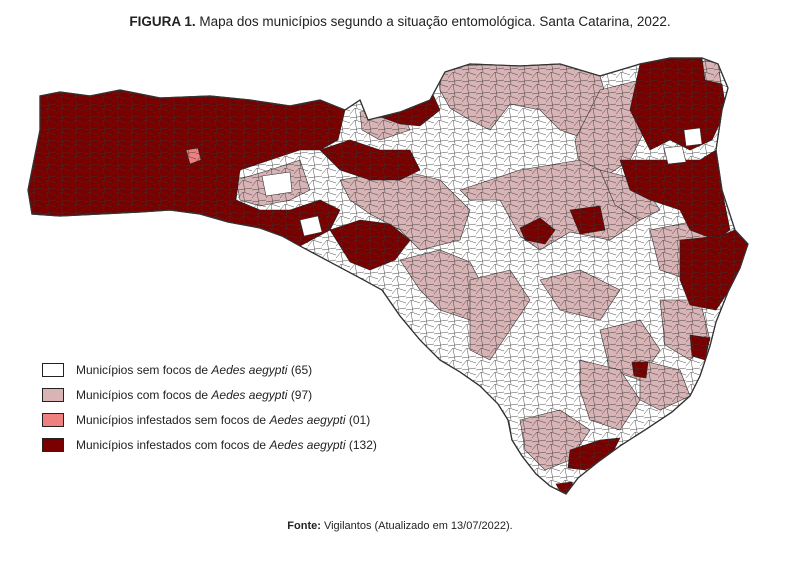  Describe the element at coordinates (482, 182) in the screenshot. I see `white-enclaves` at that location.